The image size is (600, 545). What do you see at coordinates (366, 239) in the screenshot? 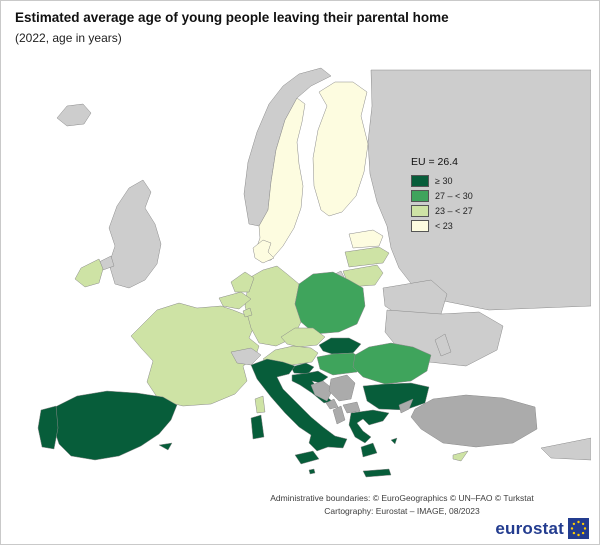
I see `country-estonia` at bounding box center [366, 239].